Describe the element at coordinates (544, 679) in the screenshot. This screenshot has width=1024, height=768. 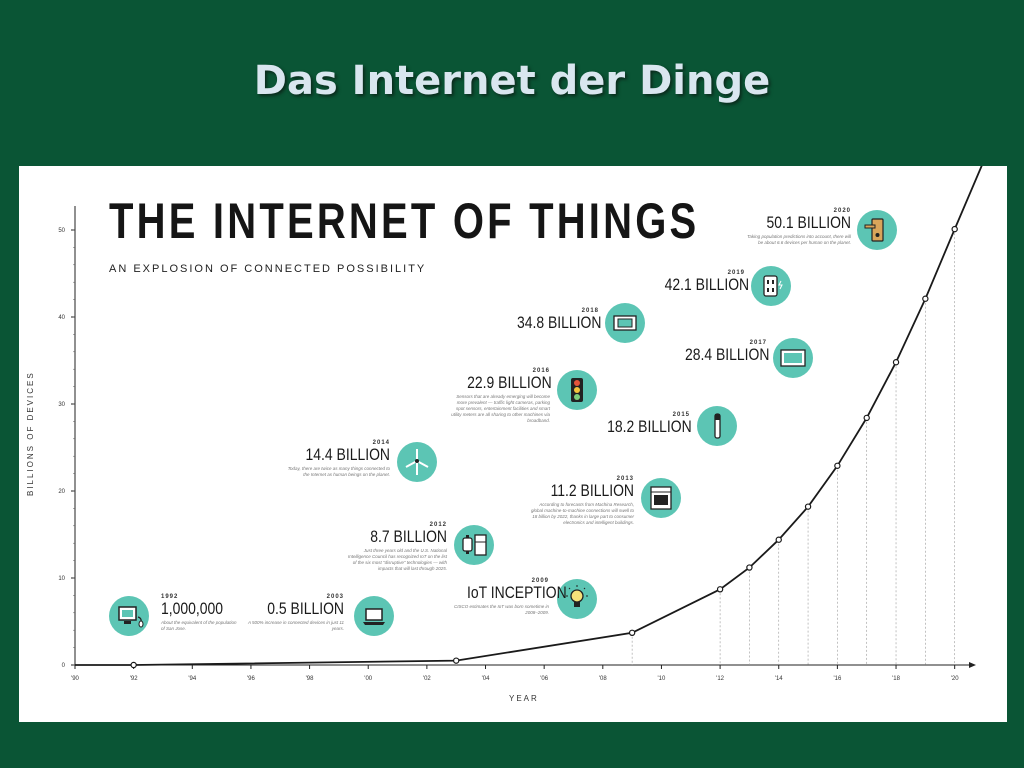
I see `x-tick-label: '06` at that location.